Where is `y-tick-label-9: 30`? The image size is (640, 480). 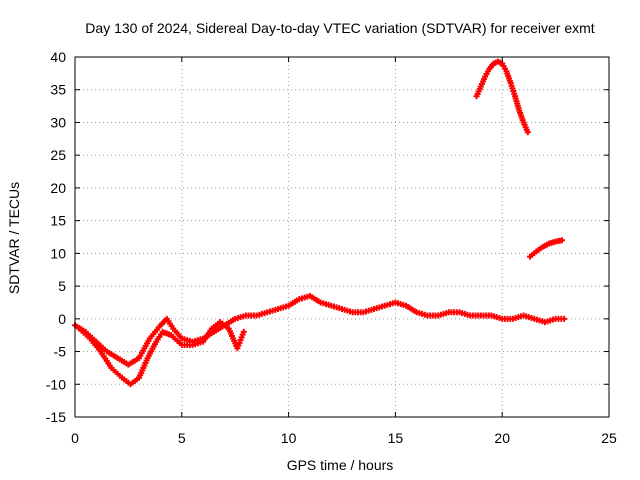 y-tick-label-9: 30 is located at coordinates (58, 122).